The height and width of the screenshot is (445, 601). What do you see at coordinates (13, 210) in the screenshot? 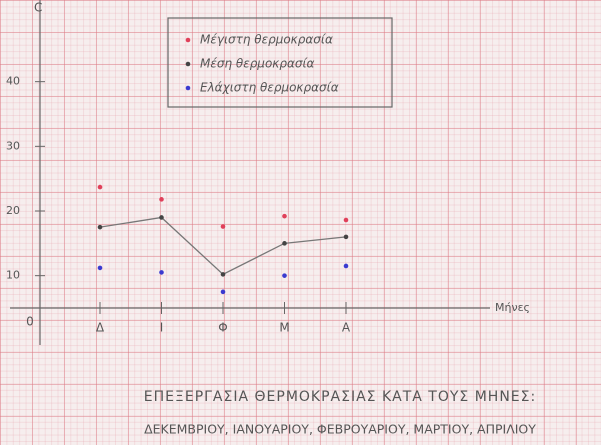
I see `y-tick-label: 20` at bounding box center [13, 210].